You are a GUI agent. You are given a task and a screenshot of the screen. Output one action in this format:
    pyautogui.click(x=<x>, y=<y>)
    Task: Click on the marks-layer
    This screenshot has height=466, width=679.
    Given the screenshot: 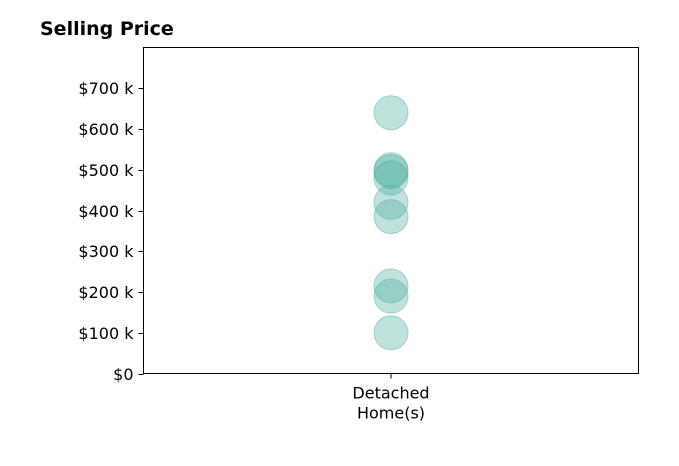 What is the action you would take?
    pyautogui.click(x=391, y=223)
    